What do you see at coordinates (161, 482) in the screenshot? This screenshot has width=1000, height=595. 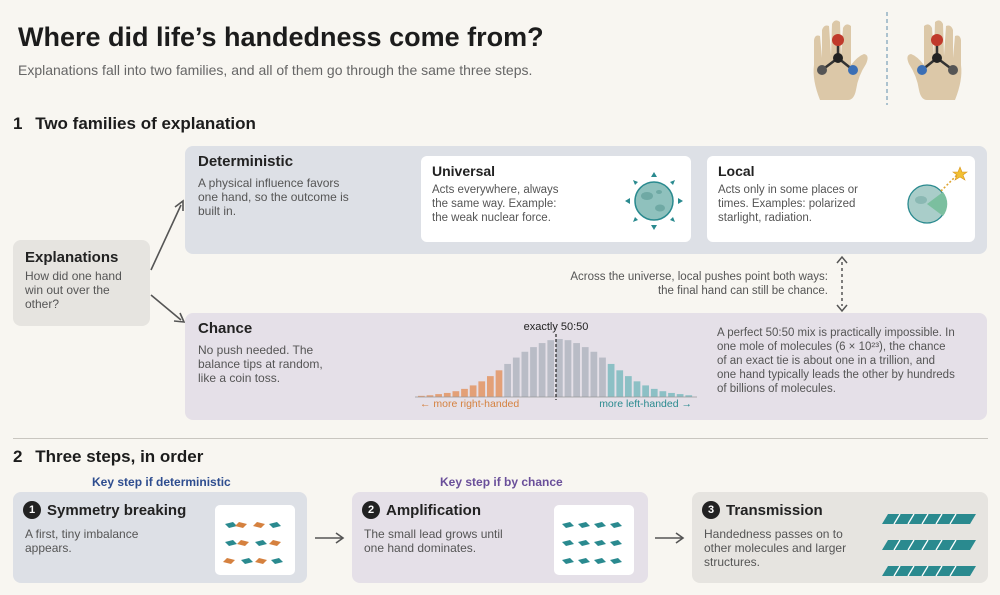 I see `key-deterministic-label: Key step if deterministic` at bounding box center [161, 482].